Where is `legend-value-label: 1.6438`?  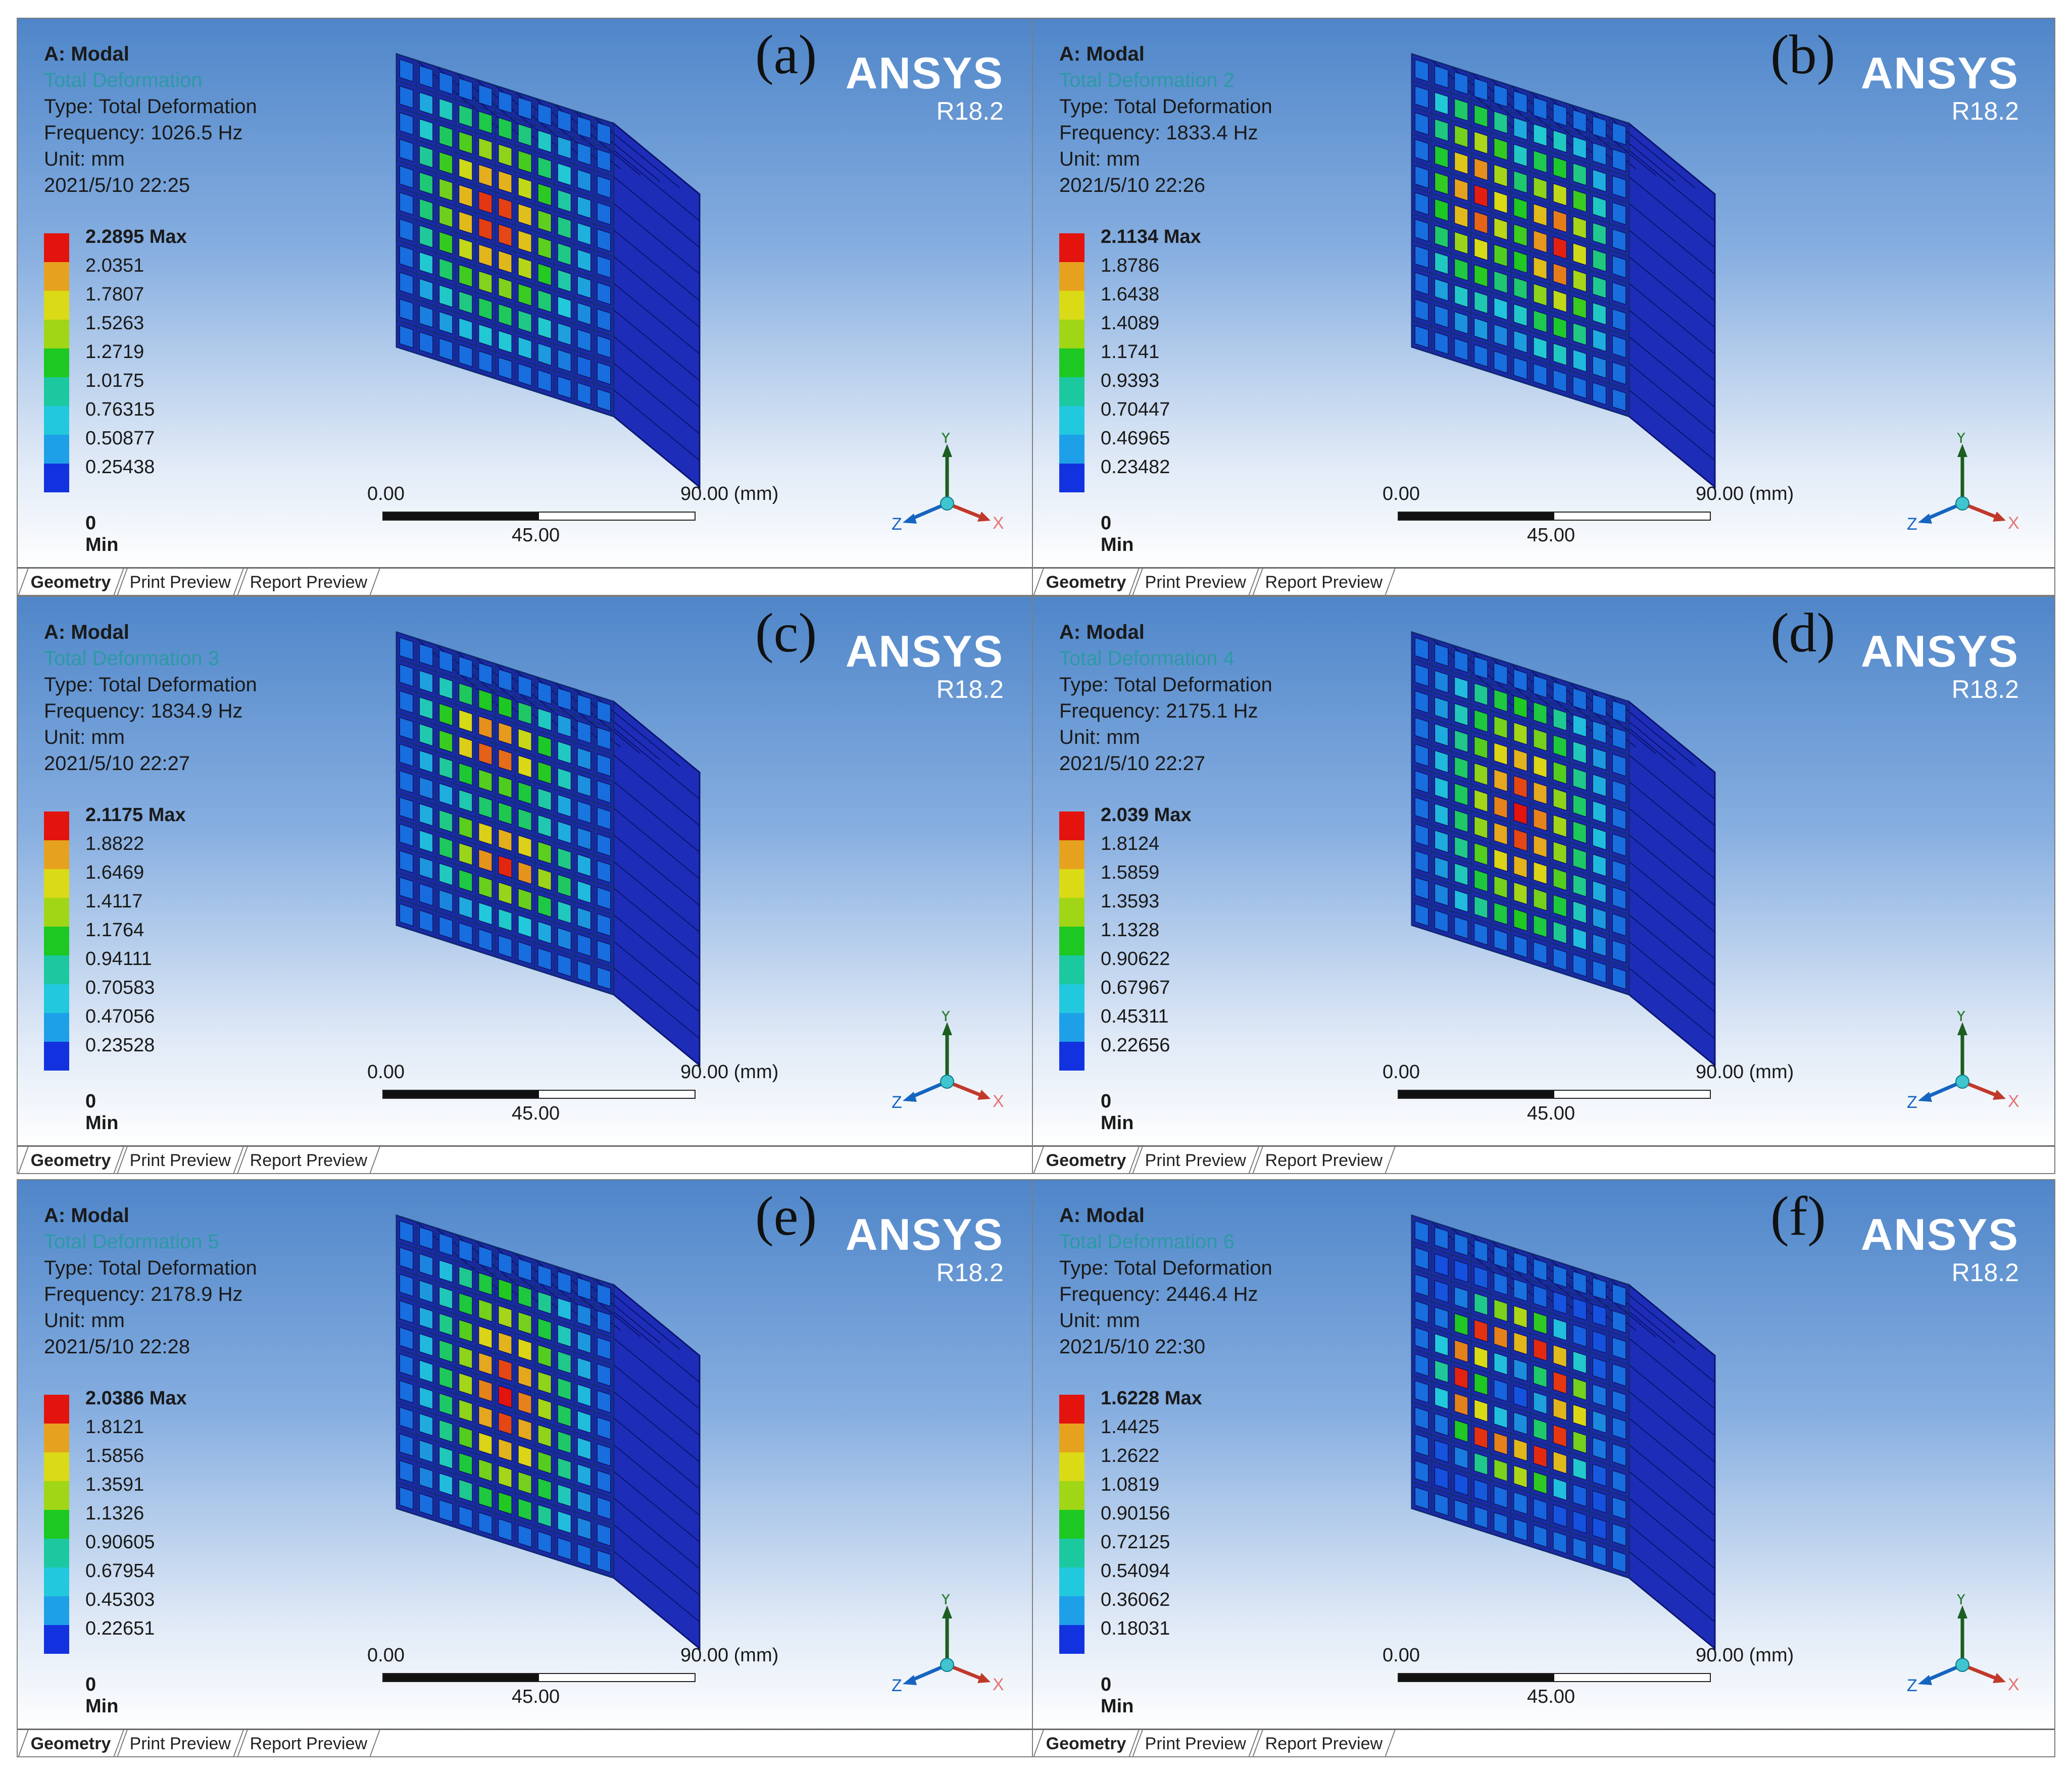
legend-value-label: 1.6438 is located at coordinates (1130, 295).